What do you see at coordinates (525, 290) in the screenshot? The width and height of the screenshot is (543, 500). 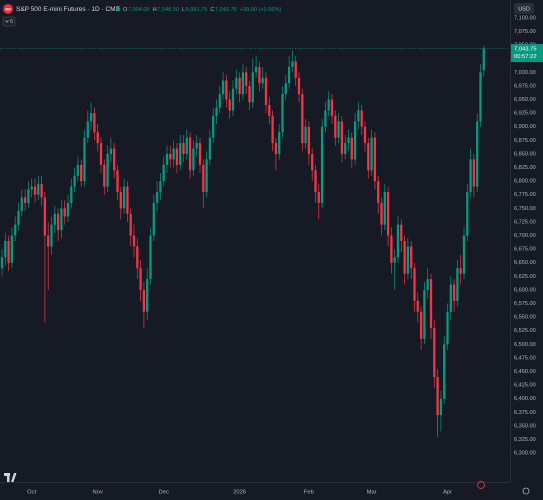 I see `y-tick-label: 6,600.00` at bounding box center [525, 290].